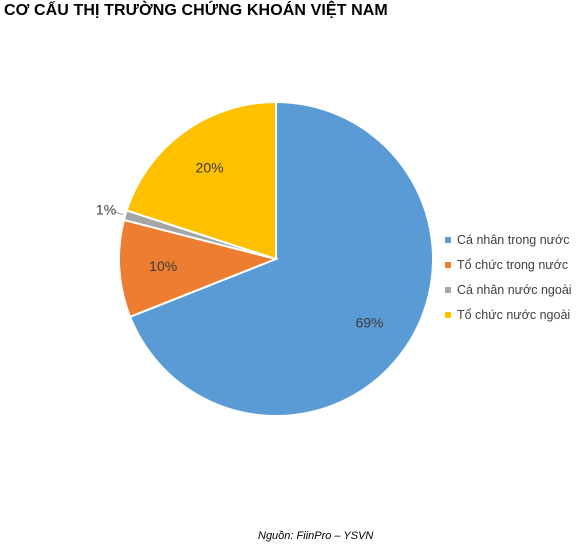 This screenshot has width=581, height=550. What do you see at coordinates (119, 213) in the screenshot?
I see `label-leader-line` at bounding box center [119, 213].